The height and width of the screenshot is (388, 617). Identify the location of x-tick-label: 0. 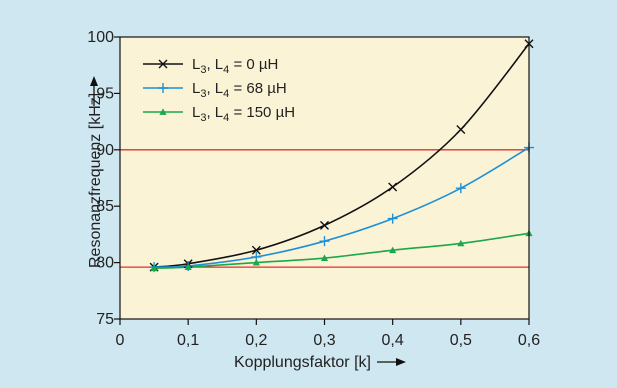
(120, 340).